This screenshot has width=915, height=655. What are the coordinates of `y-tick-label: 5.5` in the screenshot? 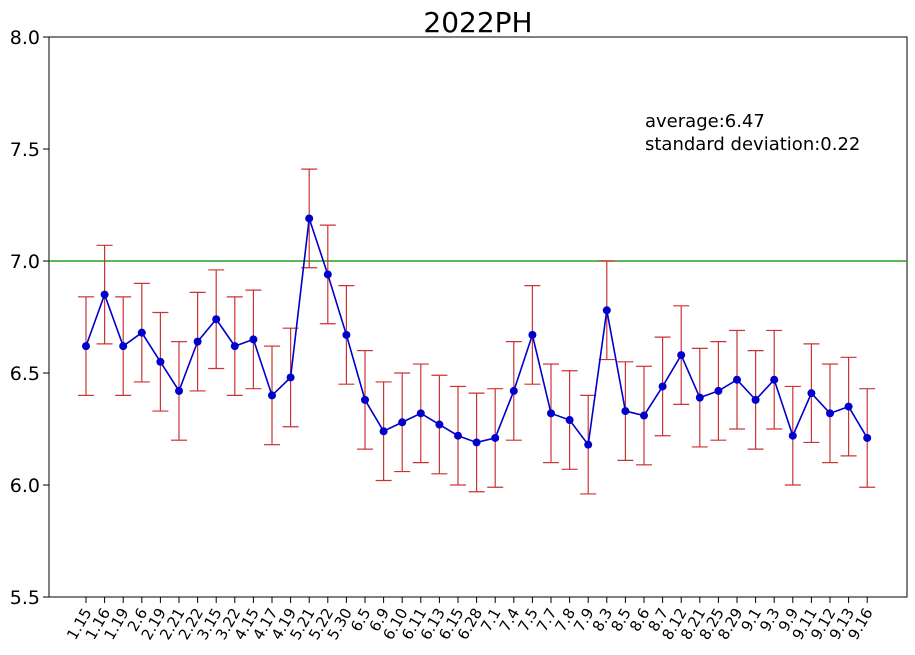 It's located at (25, 598).